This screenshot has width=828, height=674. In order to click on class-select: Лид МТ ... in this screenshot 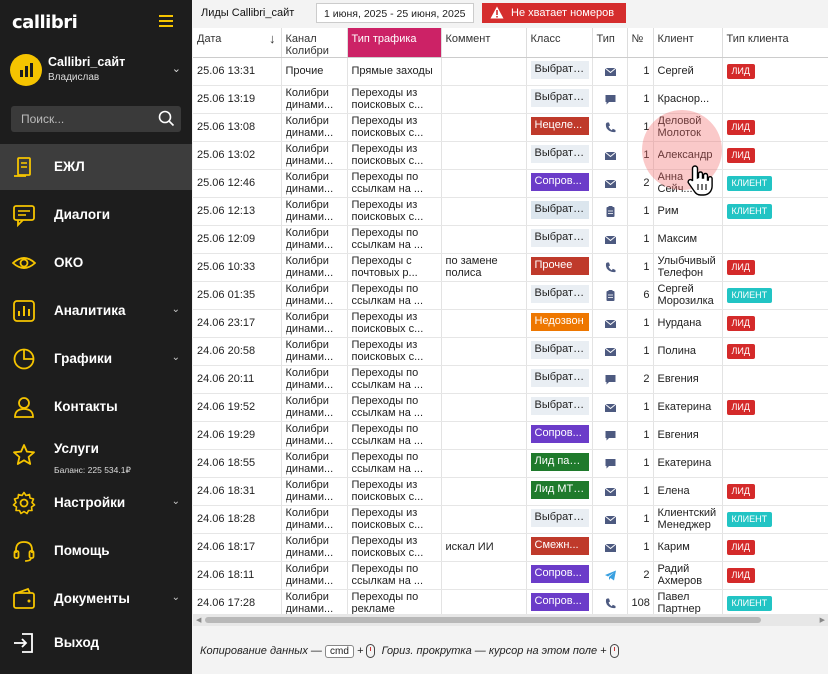, I will do `click(559, 489)`.